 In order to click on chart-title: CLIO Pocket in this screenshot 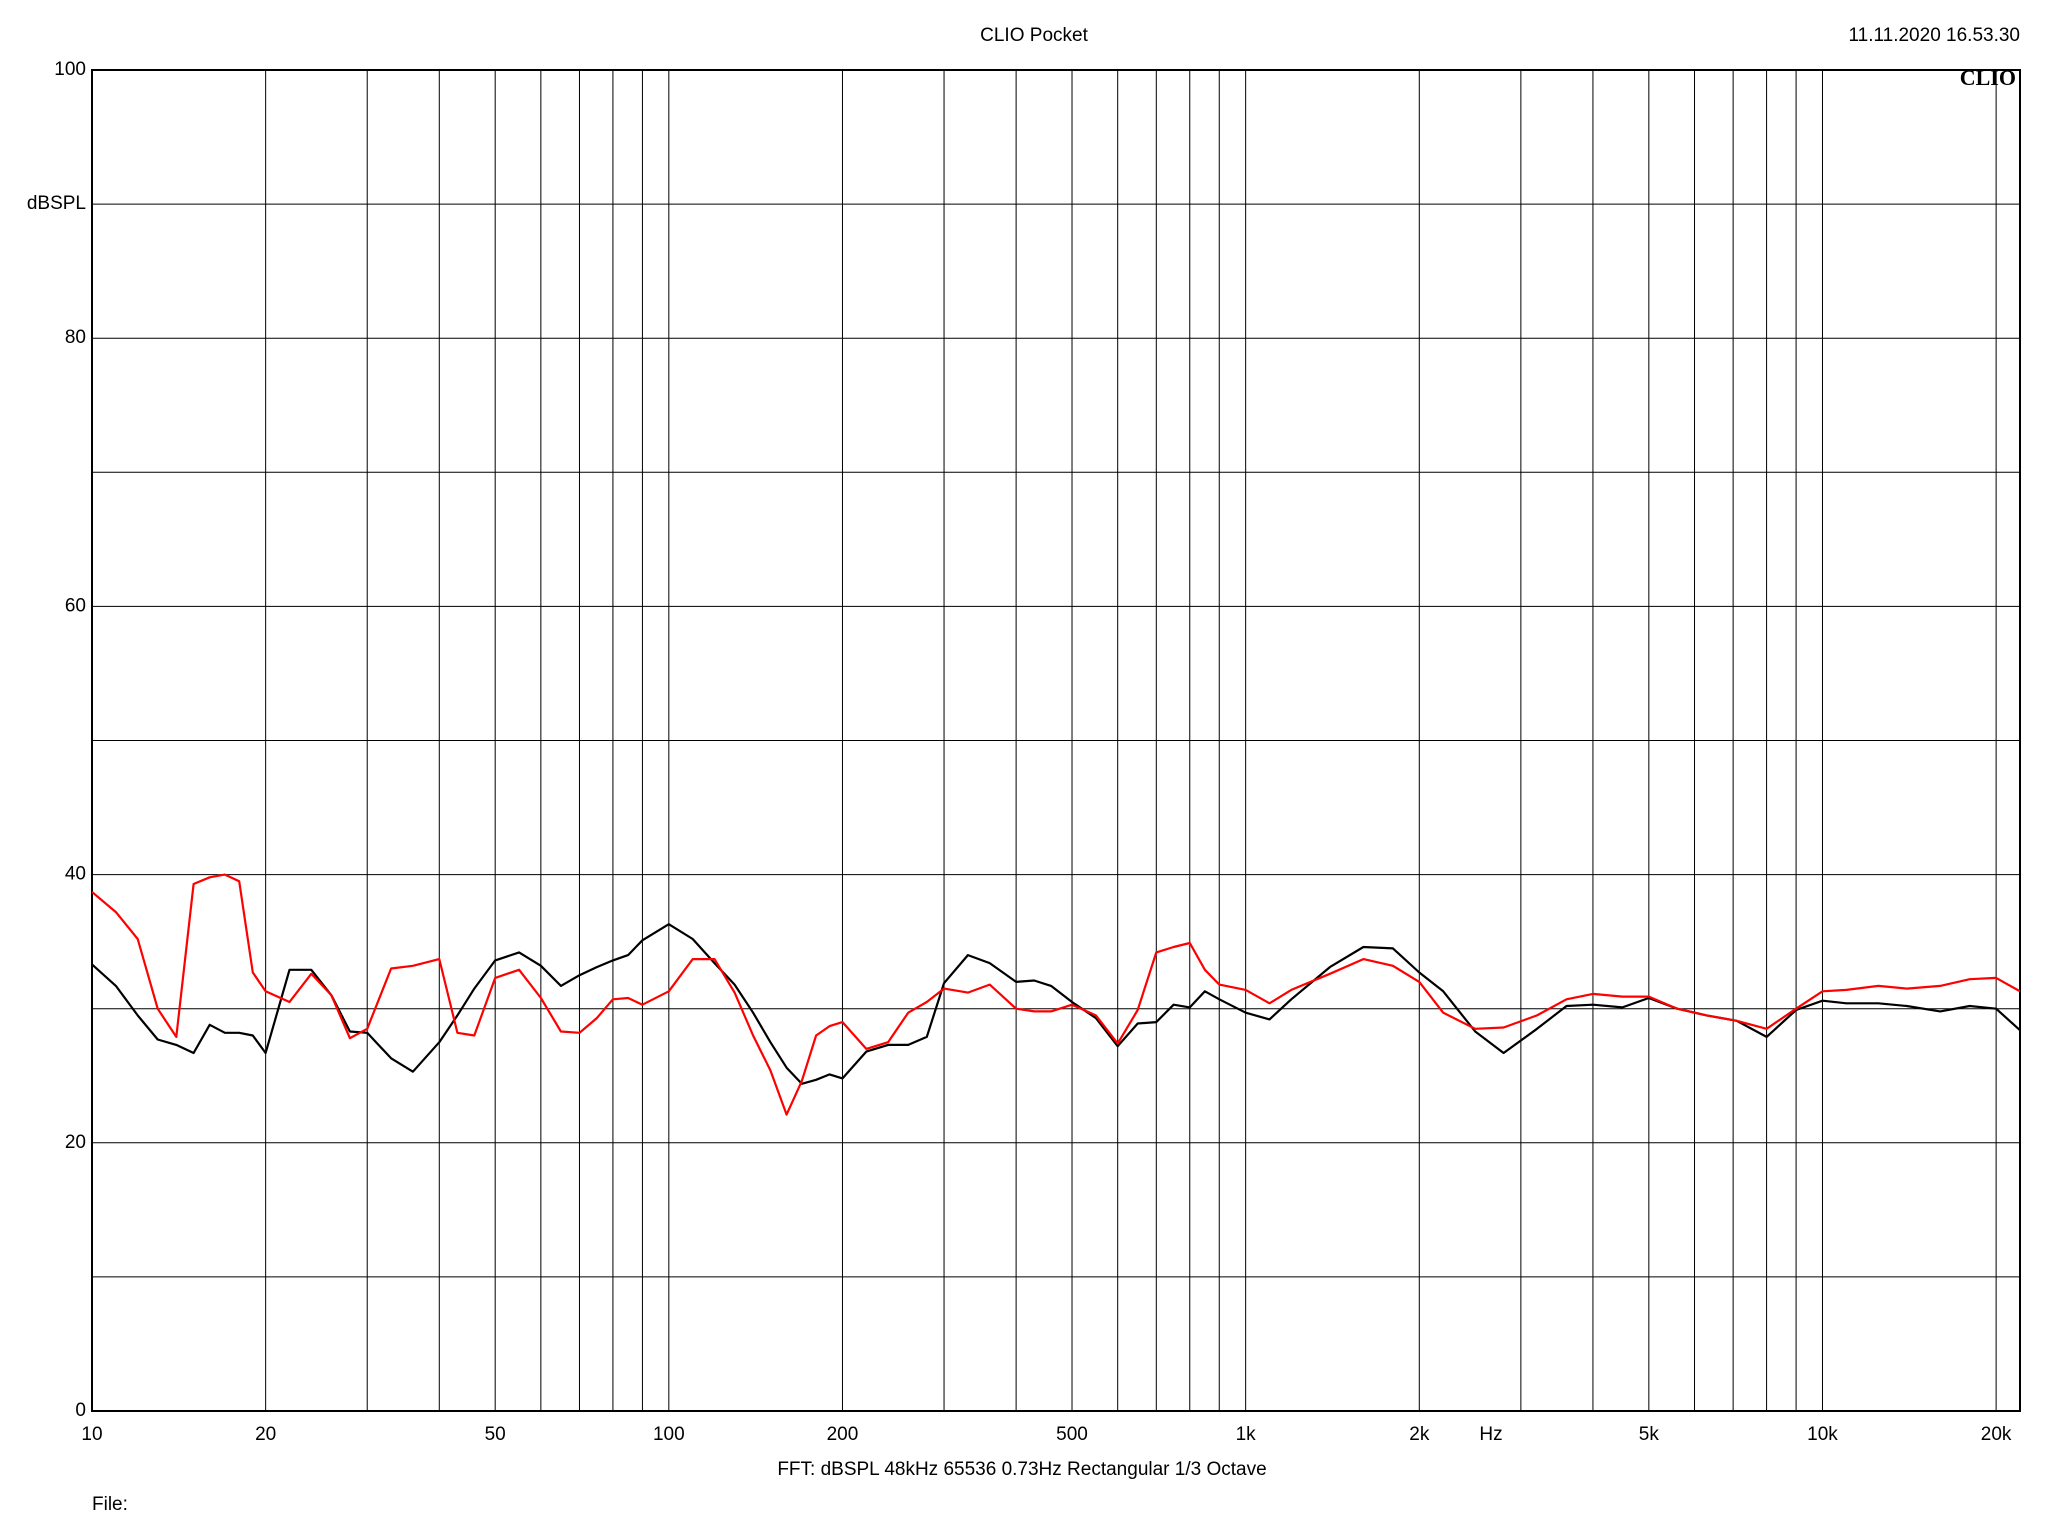, I will do `click(1034, 35)`.